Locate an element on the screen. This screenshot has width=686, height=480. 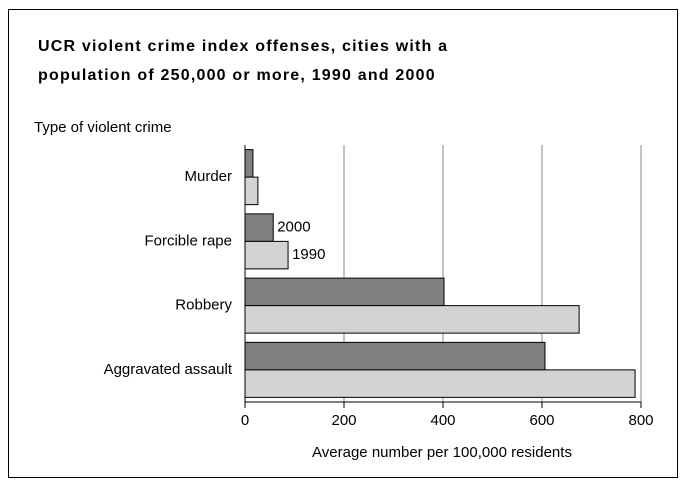
y-tick-label: Robbery is located at coordinates (203, 305).